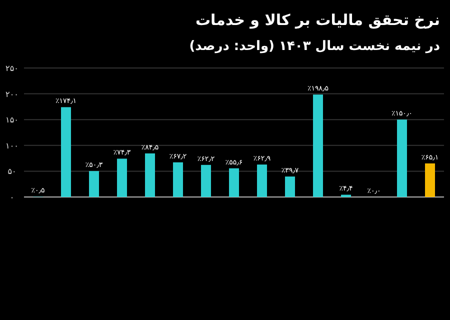 Image resolution: width=450 pixels, height=320 pixels. I want to click on y-tick-label: ۵۰, so click(12, 171).